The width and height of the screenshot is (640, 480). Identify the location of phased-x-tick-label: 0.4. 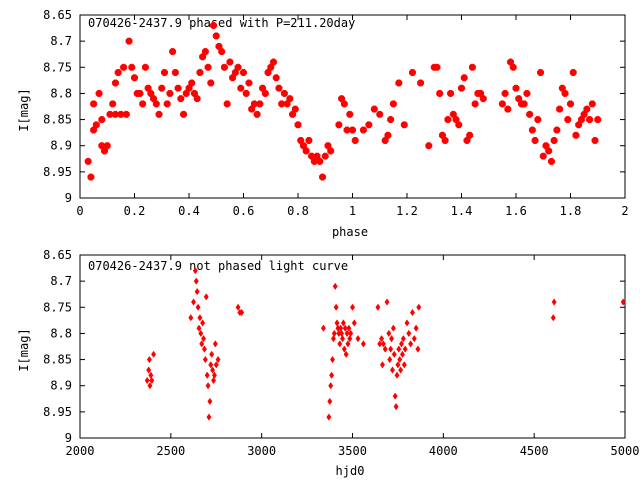
(189, 211).